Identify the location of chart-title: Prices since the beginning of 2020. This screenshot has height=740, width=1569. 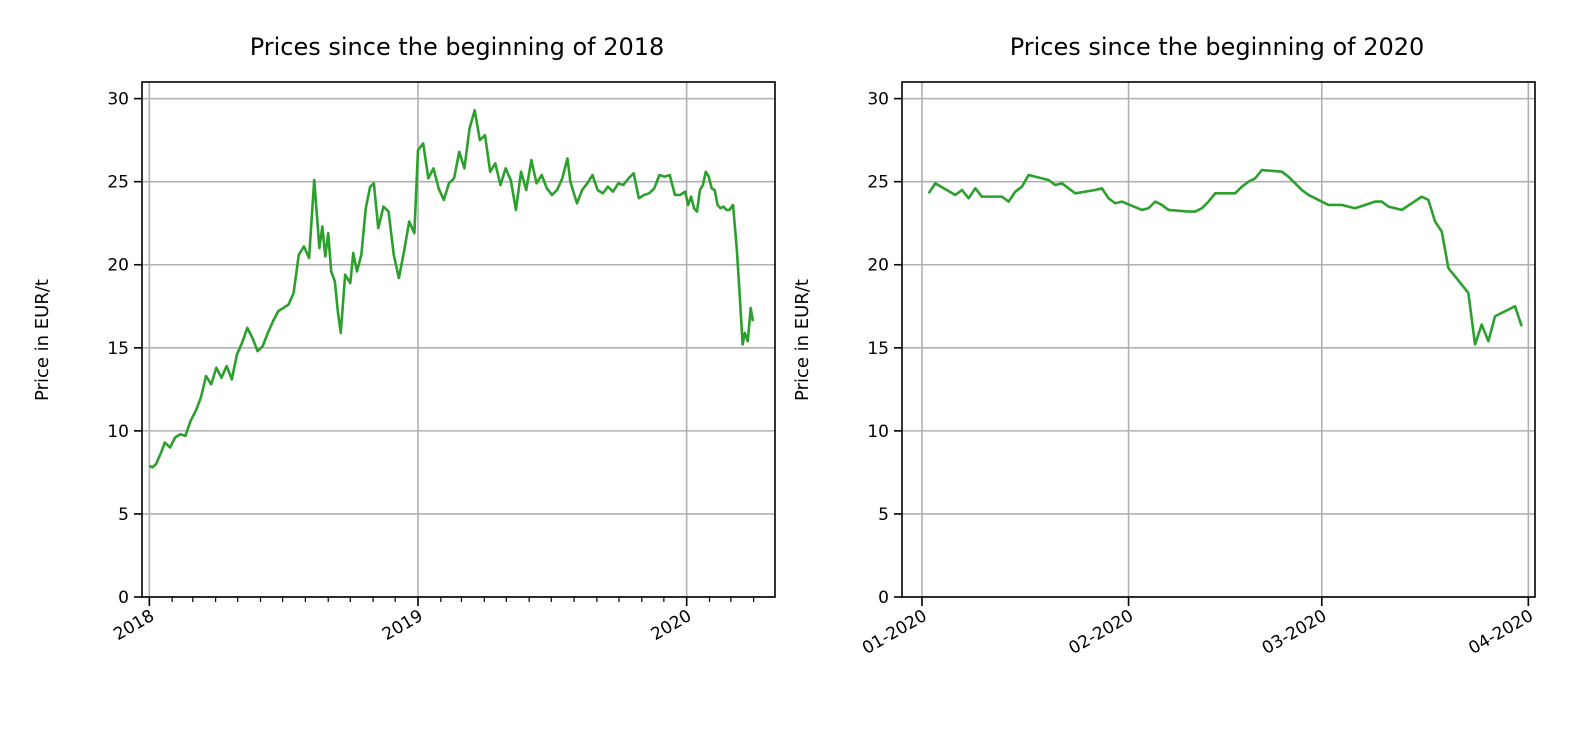
(1217, 47).